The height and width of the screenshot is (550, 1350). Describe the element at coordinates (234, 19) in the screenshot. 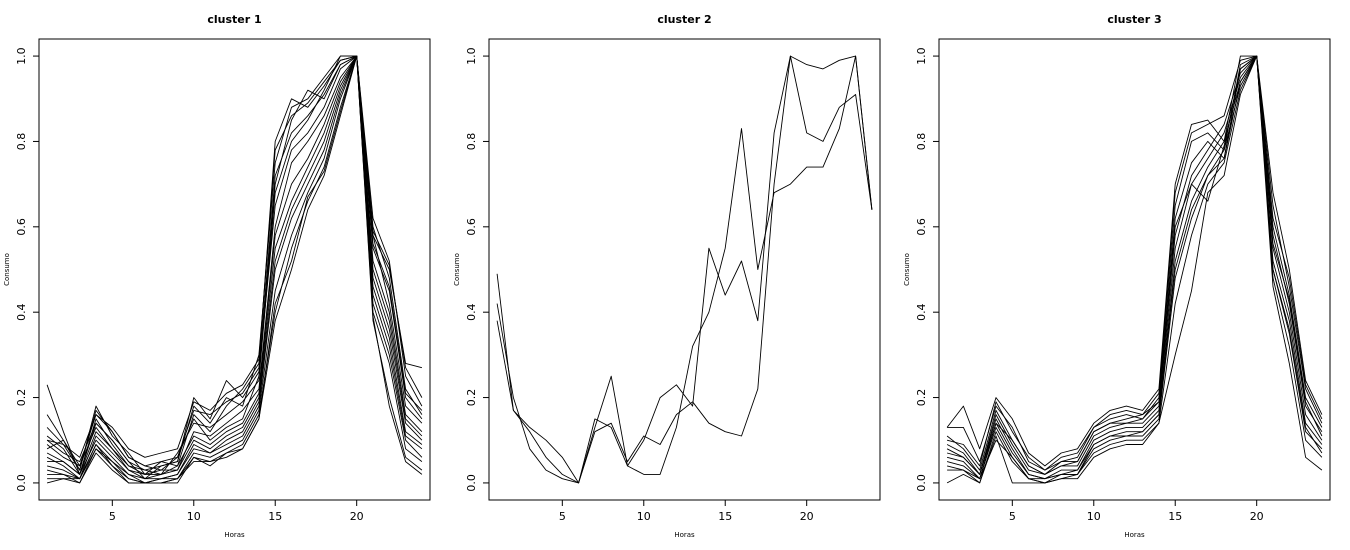

I see `chart-title: cluster 1` at that location.